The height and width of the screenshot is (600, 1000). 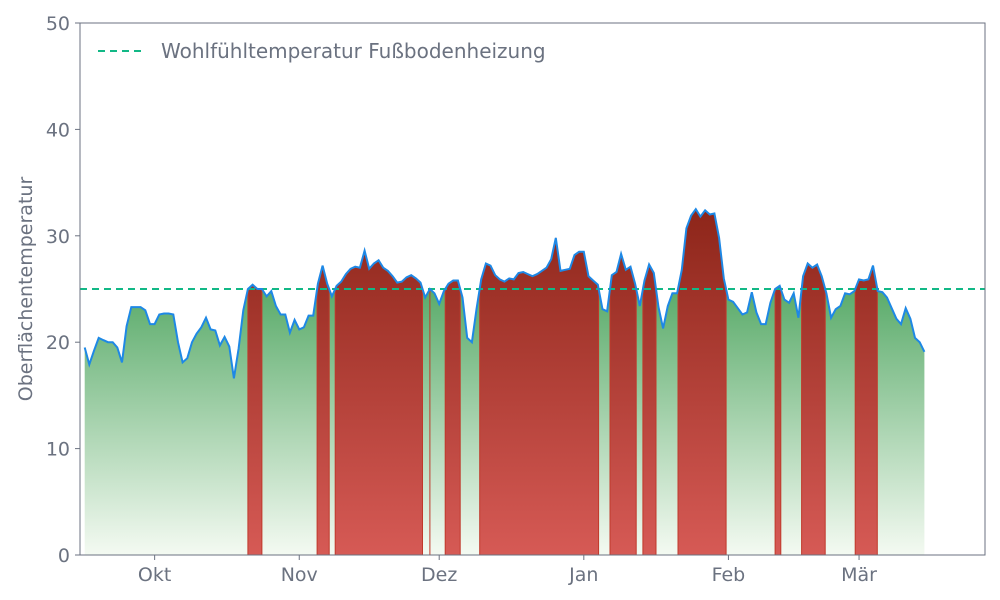 What do you see at coordinates (58, 237) in the screenshot?
I see `y-tick-label: 30` at bounding box center [58, 237].